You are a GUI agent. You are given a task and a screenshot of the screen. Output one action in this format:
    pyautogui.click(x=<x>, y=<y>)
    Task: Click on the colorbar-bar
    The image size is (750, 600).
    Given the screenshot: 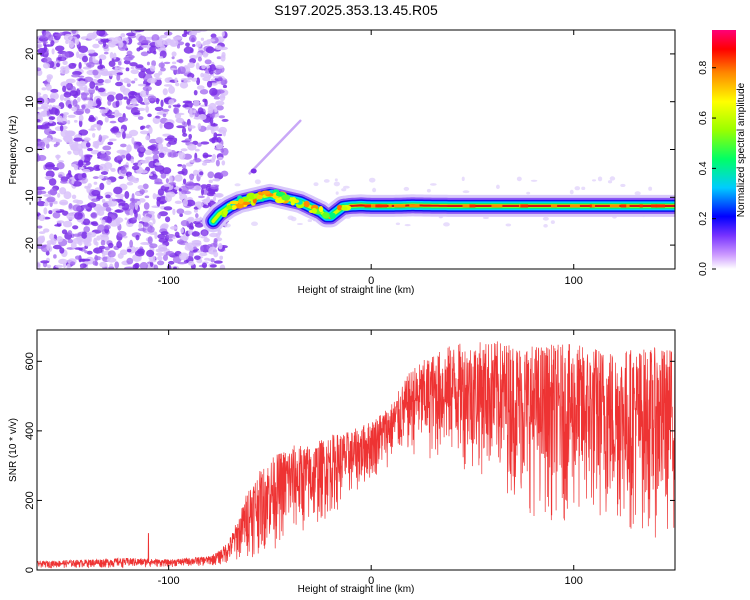 What is the action you would take?
    pyautogui.click(x=724, y=149)
    